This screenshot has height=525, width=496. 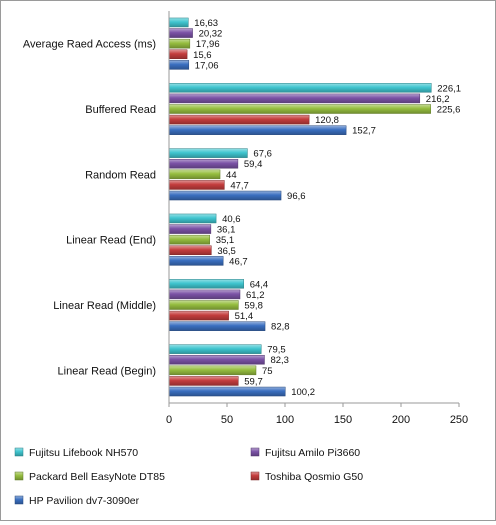 What do you see at coordinates (280, 327) in the screenshot?
I see `data-label: 82,8` at bounding box center [280, 327].